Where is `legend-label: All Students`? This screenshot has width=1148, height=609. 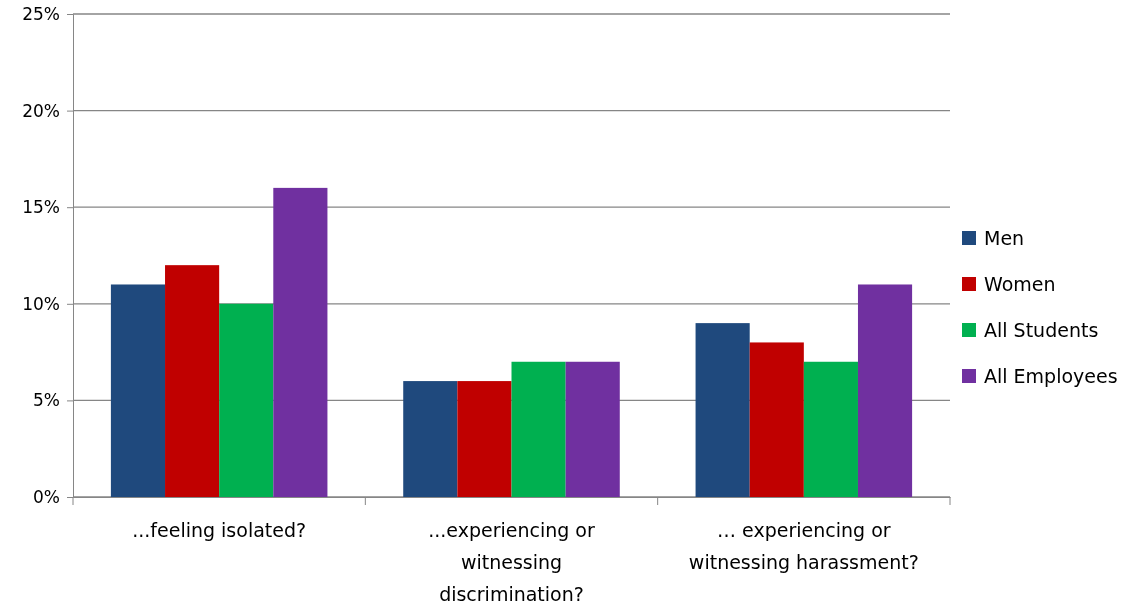 legend-label: All Students is located at coordinates (1041, 330).